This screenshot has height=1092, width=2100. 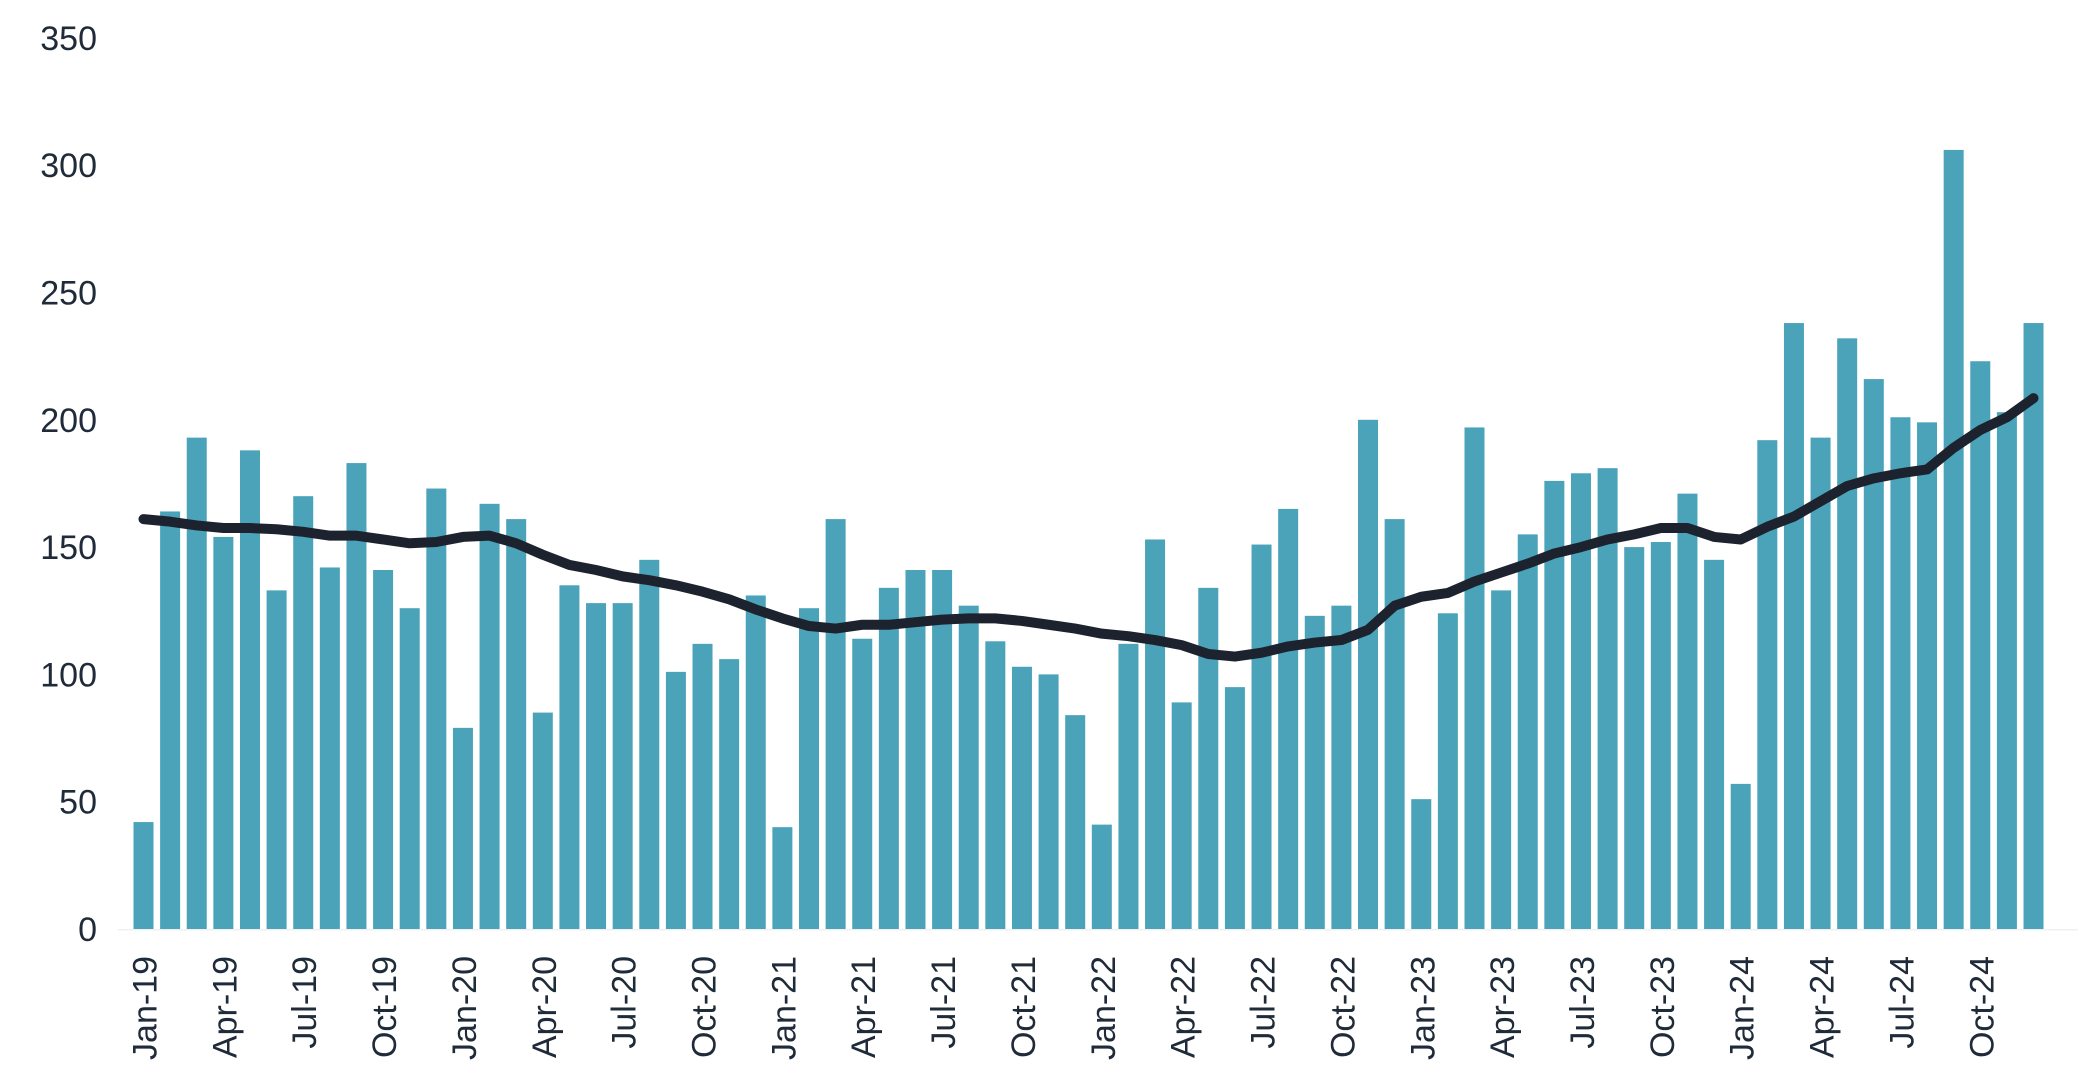 I want to click on x-tick-label: Oct-22, so click(x=1343, y=1007).